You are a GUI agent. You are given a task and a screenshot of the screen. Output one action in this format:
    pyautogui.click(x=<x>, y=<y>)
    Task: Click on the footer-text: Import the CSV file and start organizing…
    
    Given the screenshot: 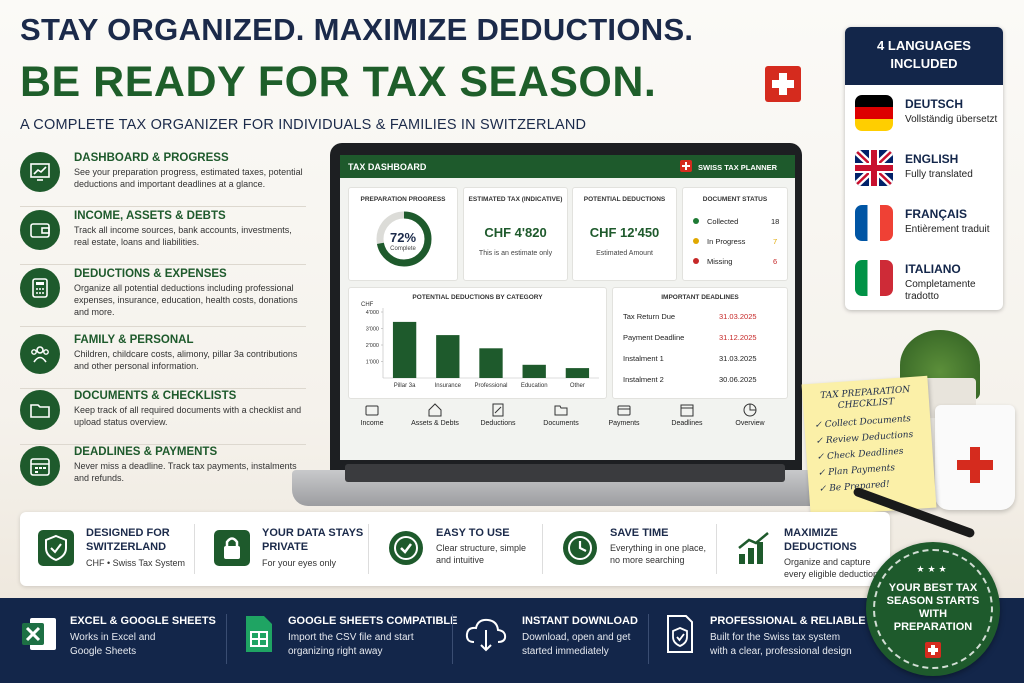 What is the action you would take?
    pyautogui.click(x=351, y=644)
    